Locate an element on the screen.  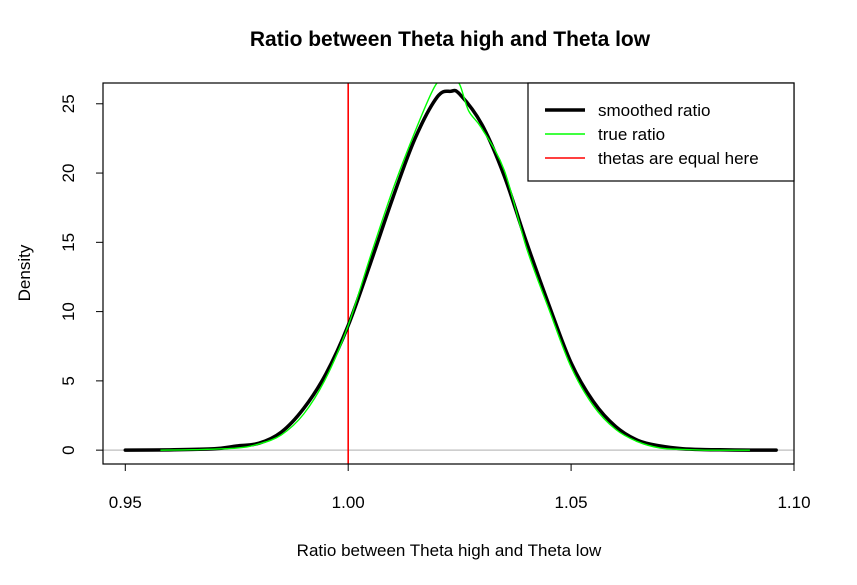
legend-box is located at coordinates (661, 132).